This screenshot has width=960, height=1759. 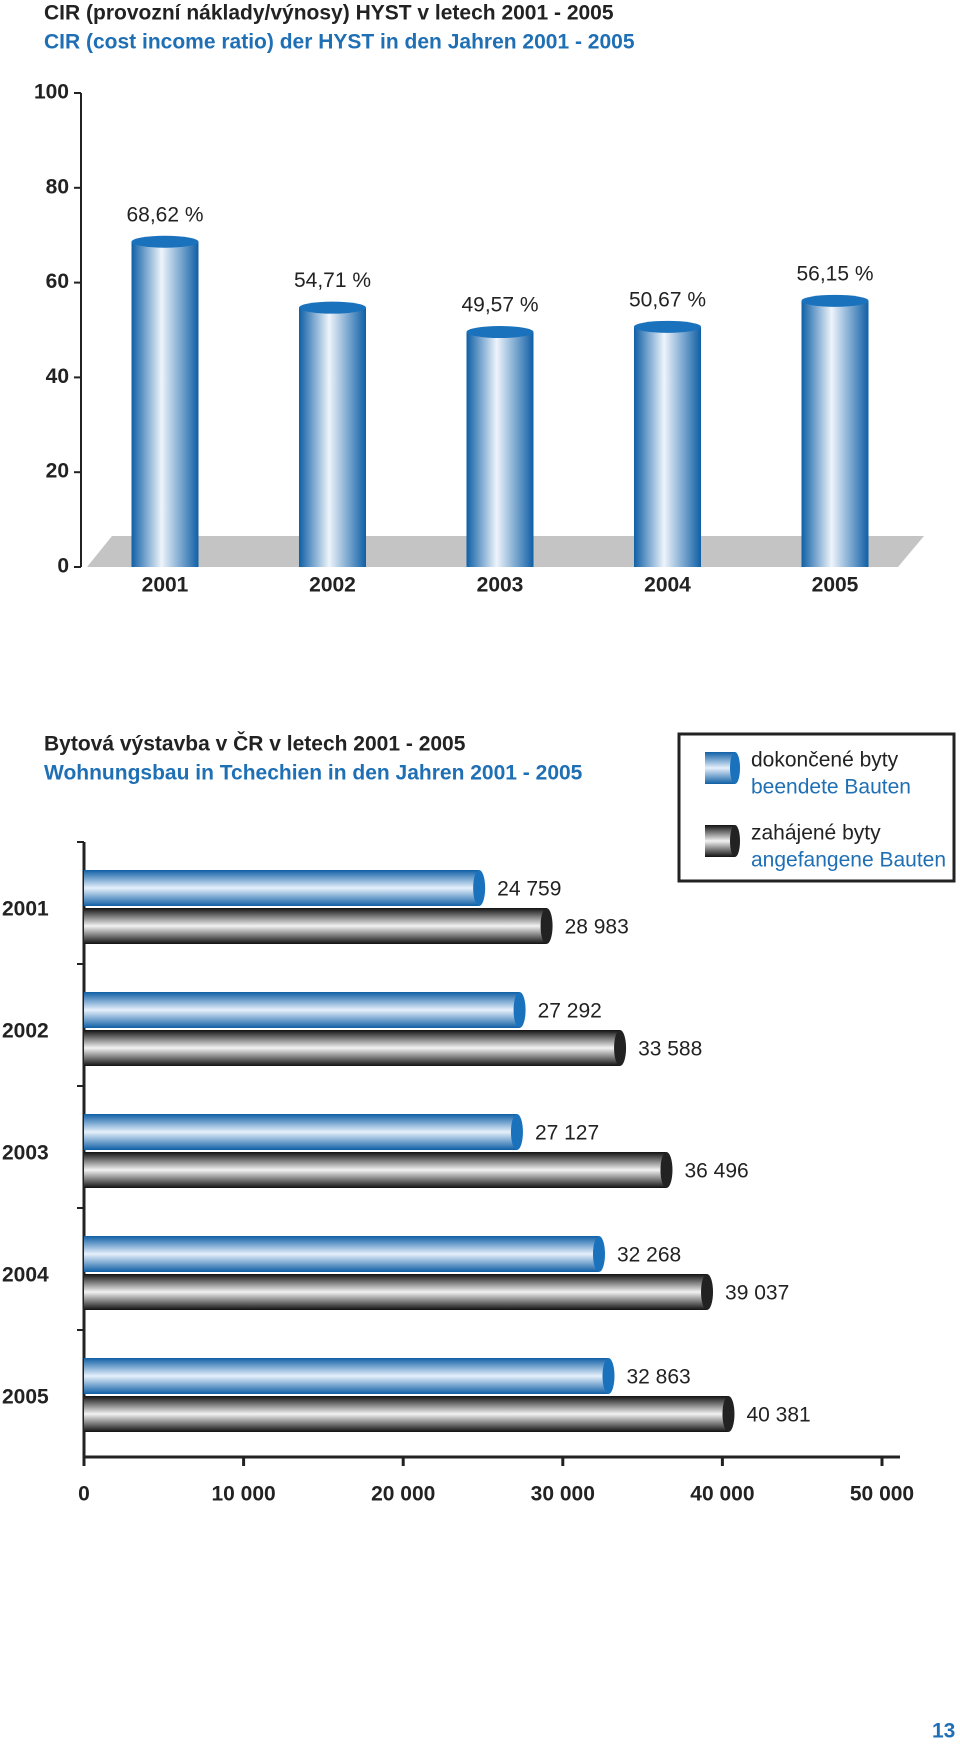 What do you see at coordinates (243, 1494) in the screenshot?
I see `x-tick-label: 10 000` at bounding box center [243, 1494].